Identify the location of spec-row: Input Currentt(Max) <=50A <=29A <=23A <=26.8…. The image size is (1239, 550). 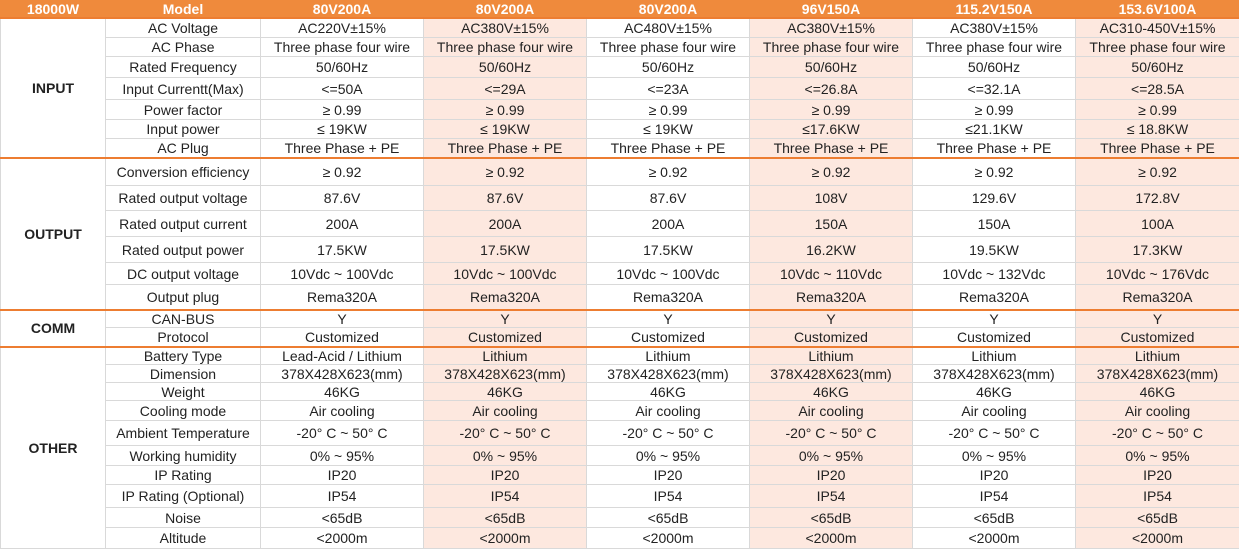
(620, 88).